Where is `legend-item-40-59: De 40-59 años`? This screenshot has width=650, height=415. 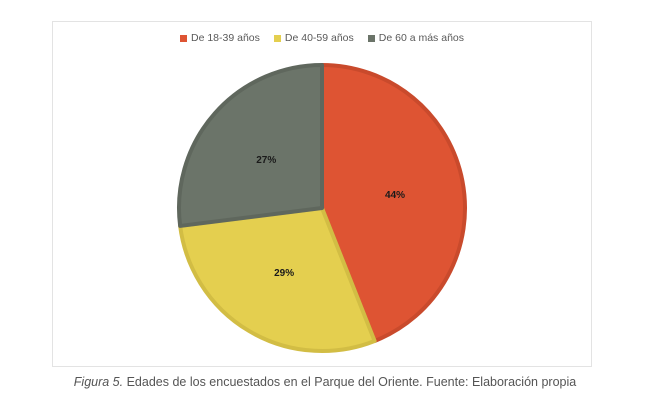
legend-item-40-59: De 40-59 años is located at coordinates (313, 38).